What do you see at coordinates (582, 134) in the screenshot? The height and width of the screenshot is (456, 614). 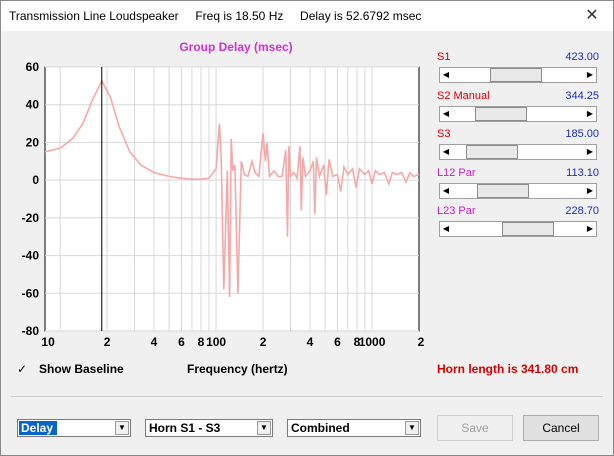 I see `slider-value: 185.00` at bounding box center [582, 134].